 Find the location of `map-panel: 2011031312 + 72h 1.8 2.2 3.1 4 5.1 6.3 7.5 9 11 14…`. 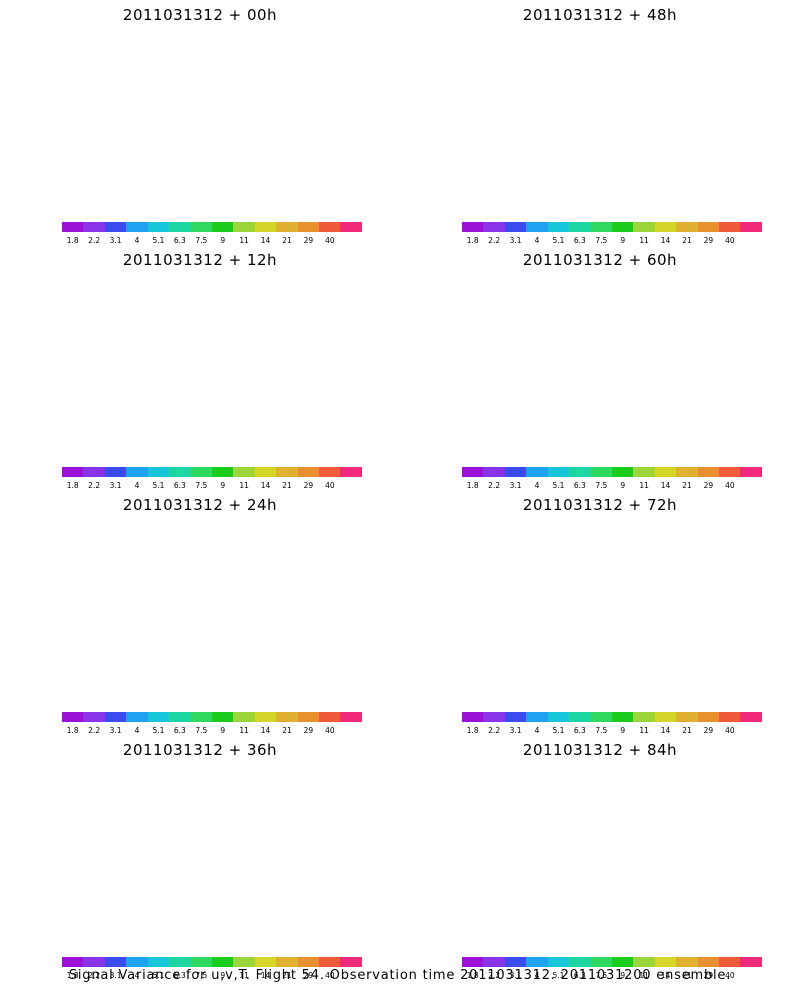

map-panel: 2011031312 + 72h 1.8 2.2 3.1 4 5.1 6.3 7.5 9 11 14… is located at coordinates (600, 612).